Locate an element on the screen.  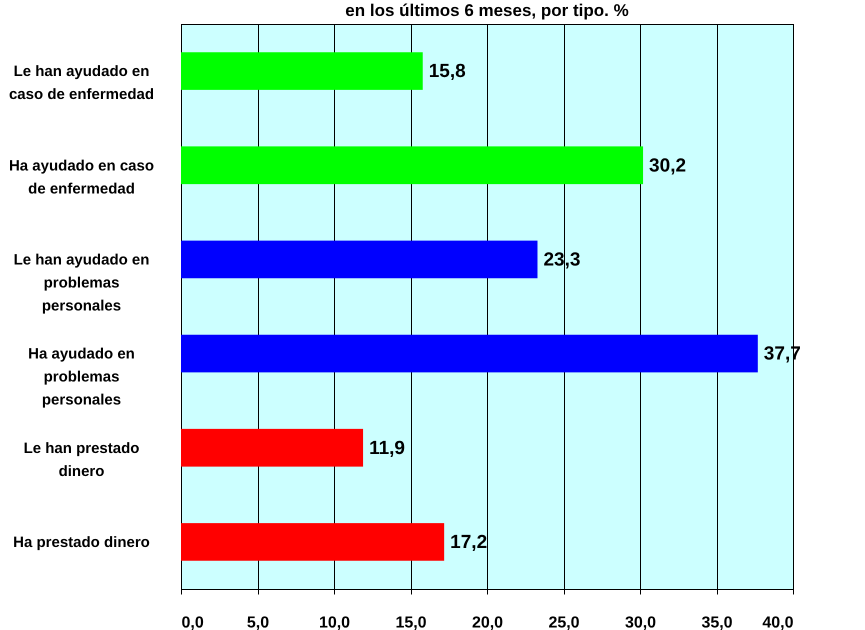
chart-title: en los últimos 6 meses, por tipo. % is located at coordinates (487, 10).